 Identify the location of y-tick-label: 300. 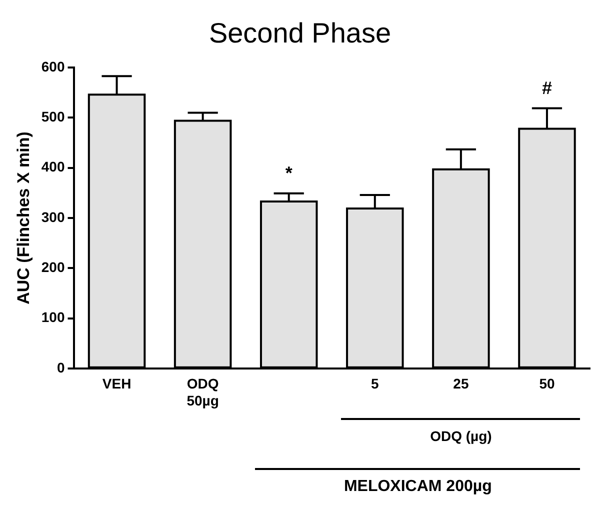
(53, 216).